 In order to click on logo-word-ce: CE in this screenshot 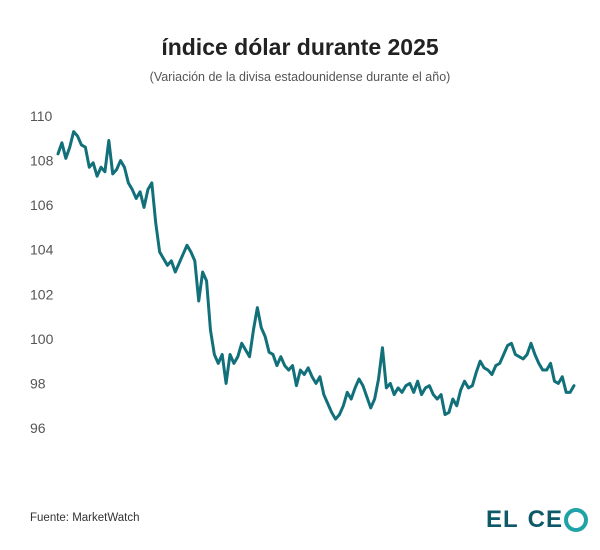, I will do `click(545, 519)`.